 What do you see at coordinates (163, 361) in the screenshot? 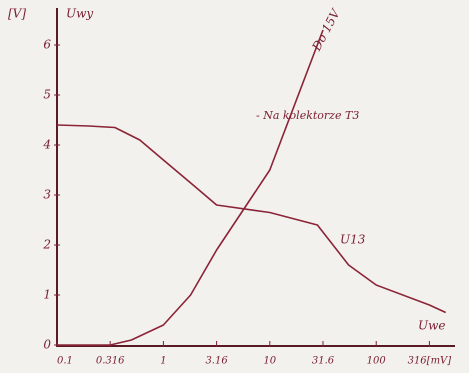
I see `x-tick-label: 1` at bounding box center [163, 361].